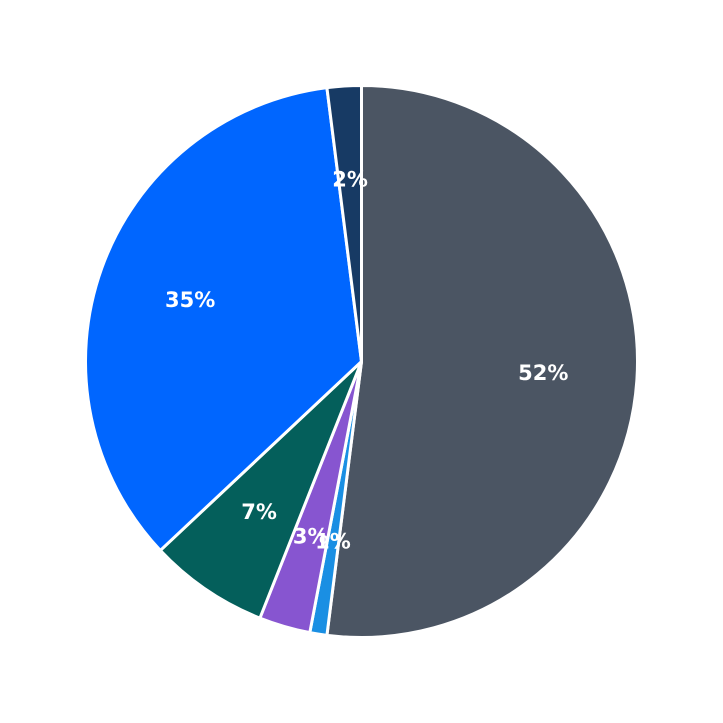 The width and height of the screenshot is (723, 723). What do you see at coordinates (190, 300) in the screenshot?
I see `slice-label-35-pct: 35%` at bounding box center [190, 300].